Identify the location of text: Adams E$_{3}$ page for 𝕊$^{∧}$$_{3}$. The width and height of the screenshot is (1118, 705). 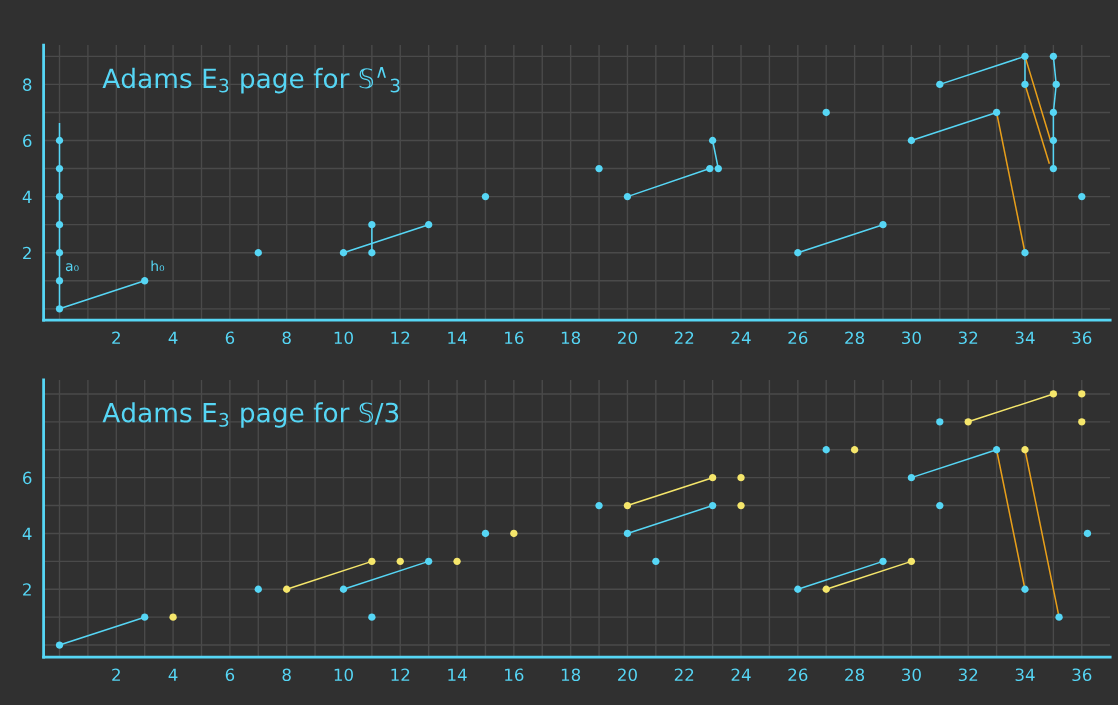
(251, 80).